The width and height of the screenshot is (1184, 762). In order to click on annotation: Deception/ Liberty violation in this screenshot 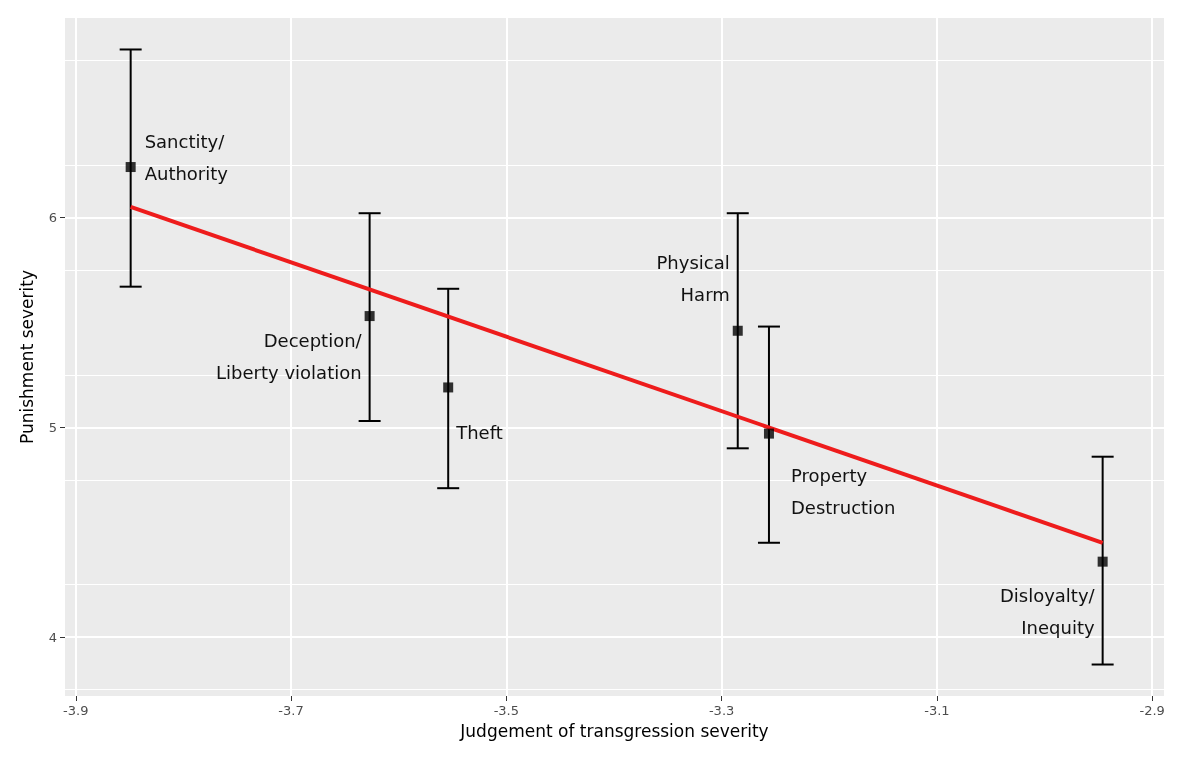, I will do `click(289, 356)`.